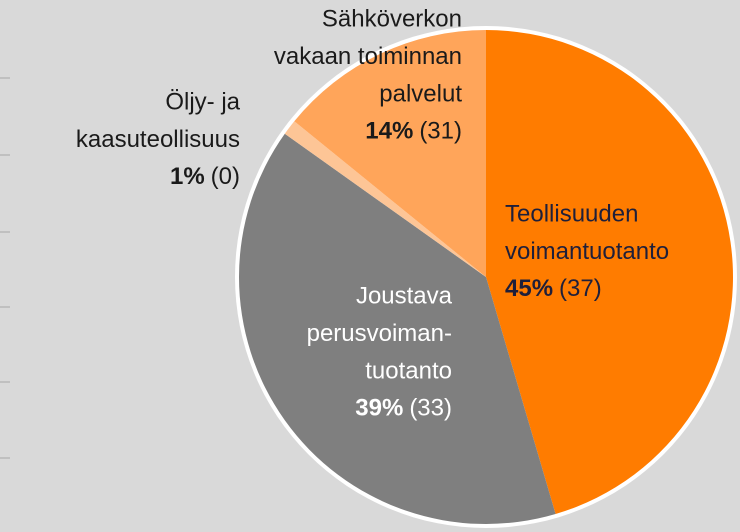 This screenshot has height=532, width=740. Describe the element at coordinates (404, 295) in the screenshot. I see `slice-label: Joustava` at that location.